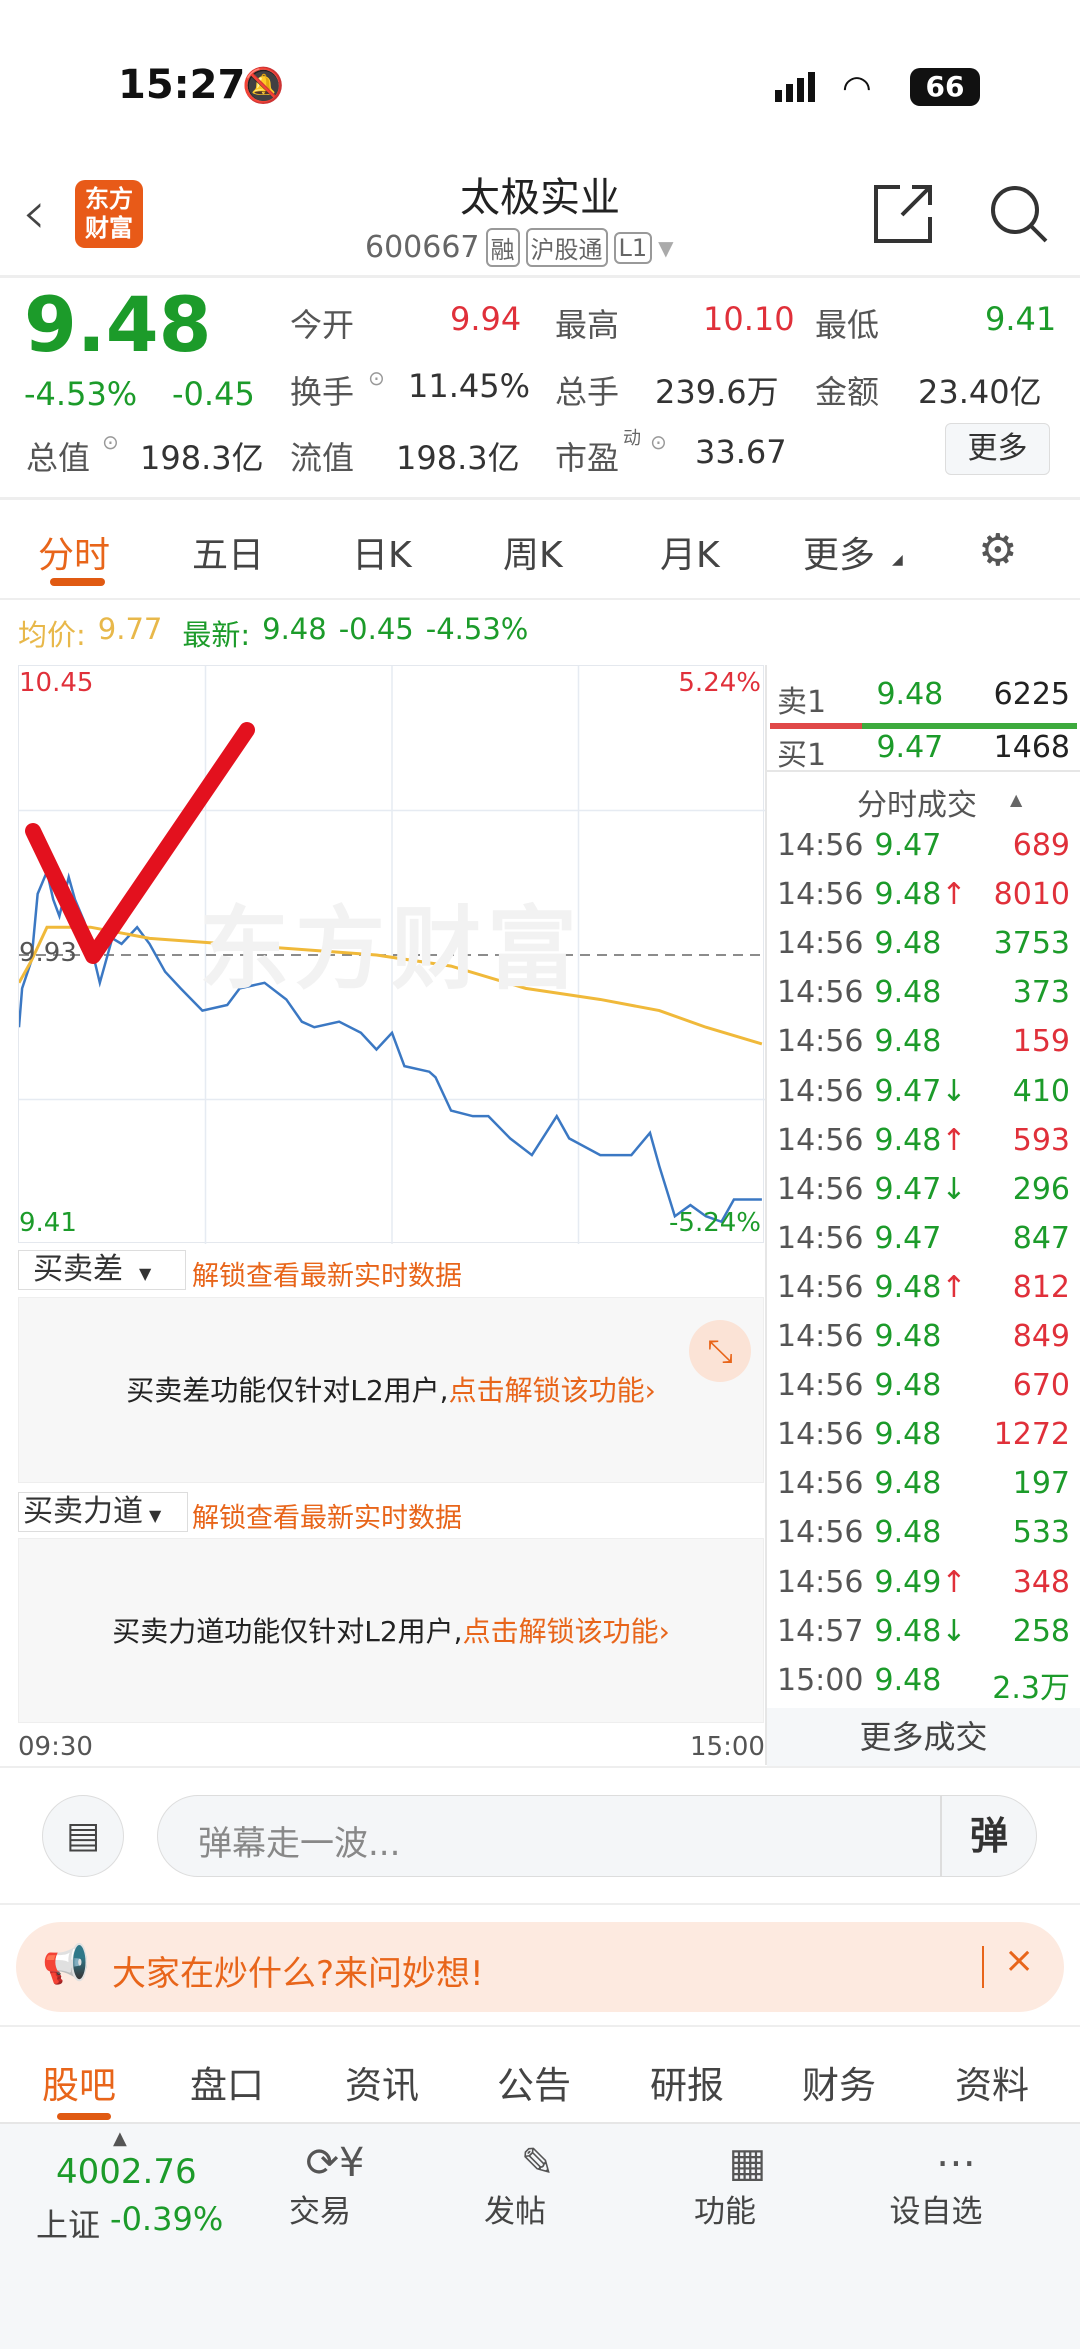  I want to click on force-unlock-link: 解锁查看最新实时数据, so click(327, 1518).